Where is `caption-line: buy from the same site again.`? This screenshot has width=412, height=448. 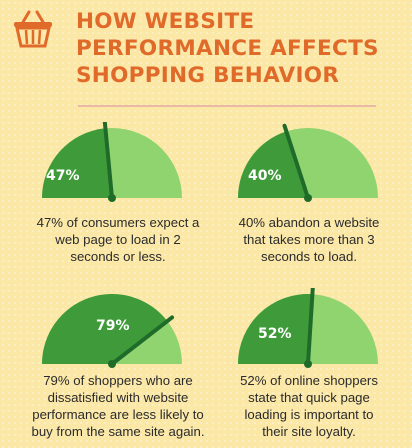 caption-line: buy from the same site again. is located at coordinates (118, 431).